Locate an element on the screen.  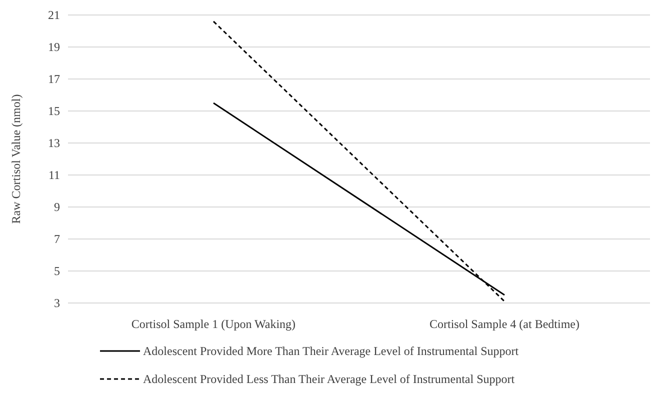
y-tick-label: 19 is located at coordinates (54, 47).